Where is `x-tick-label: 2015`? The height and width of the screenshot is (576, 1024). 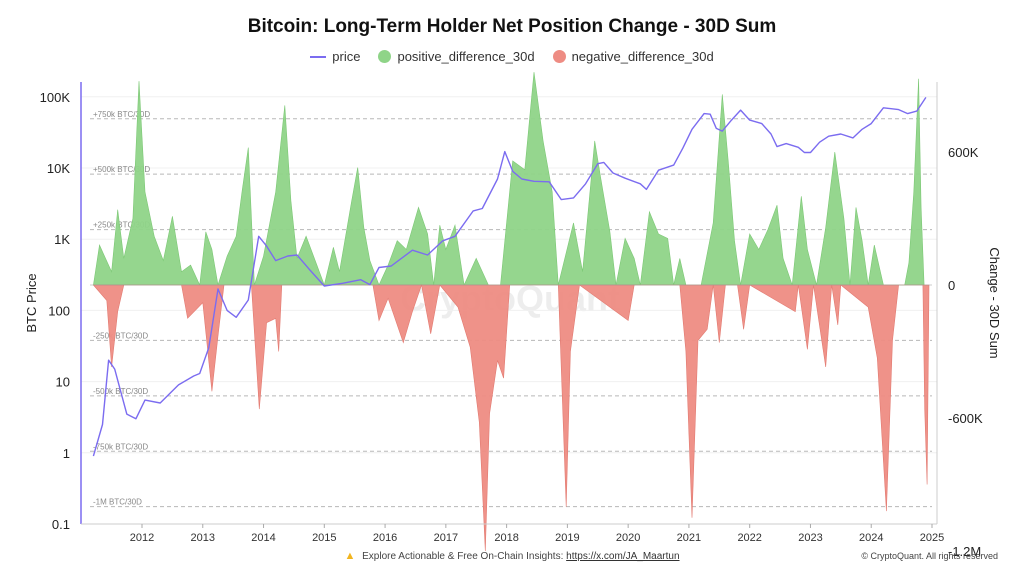 x-tick-label: 2015 is located at coordinates (324, 538).